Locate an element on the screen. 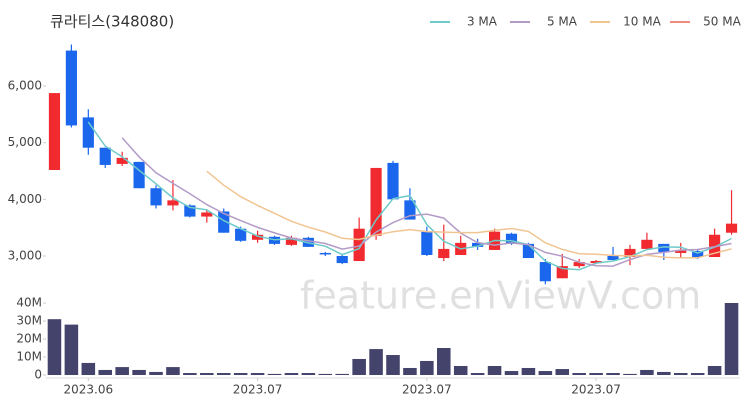 This screenshot has height=400, width=750. legend-label: 10 MA is located at coordinates (642, 22).